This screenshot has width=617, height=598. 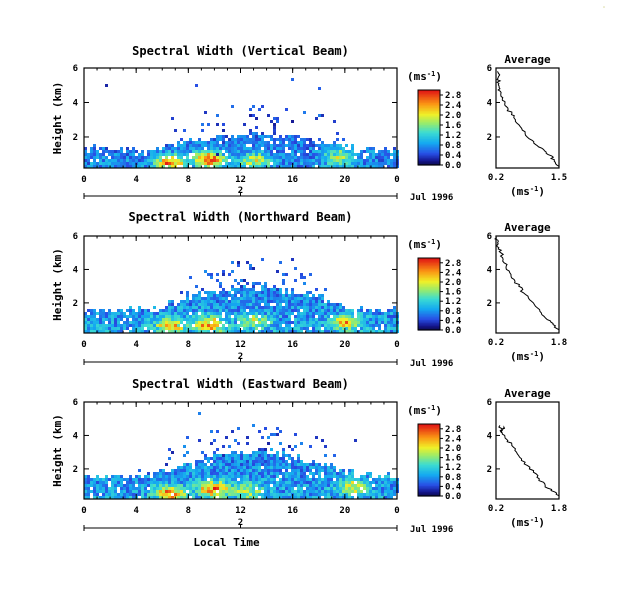 I want to click on colorbar-tick-label: 2.0, so click(x=453, y=449).